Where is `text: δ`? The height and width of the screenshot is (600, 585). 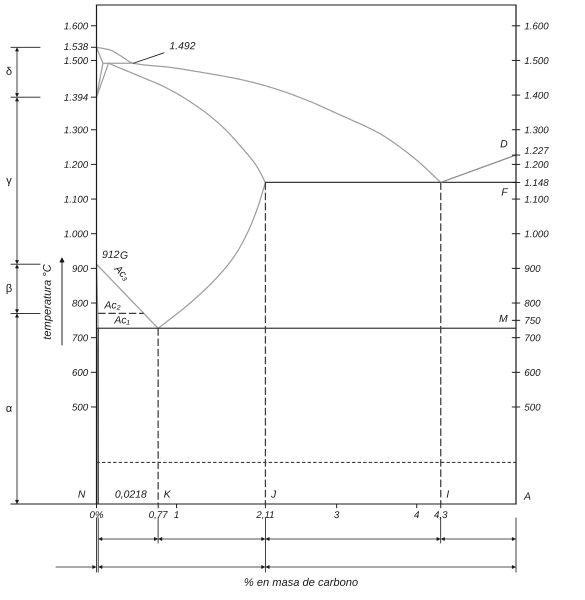 text: δ is located at coordinates (9, 70).